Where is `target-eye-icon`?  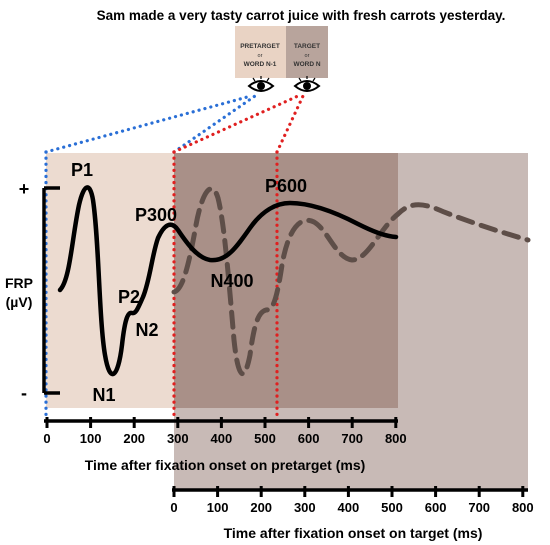 target-eye-icon is located at coordinates (307, 84).